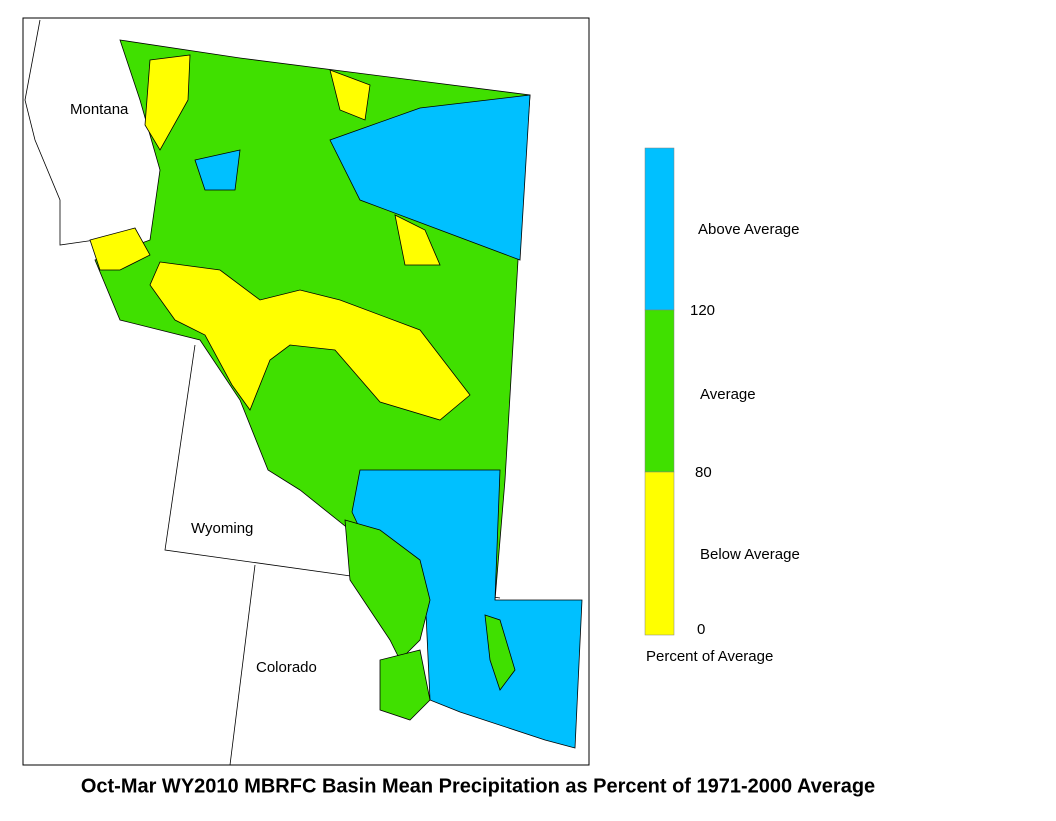 The image size is (1056, 821). What do you see at coordinates (750, 554) in the screenshot?
I see `legend-label: Below Average` at bounding box center [750, 554].